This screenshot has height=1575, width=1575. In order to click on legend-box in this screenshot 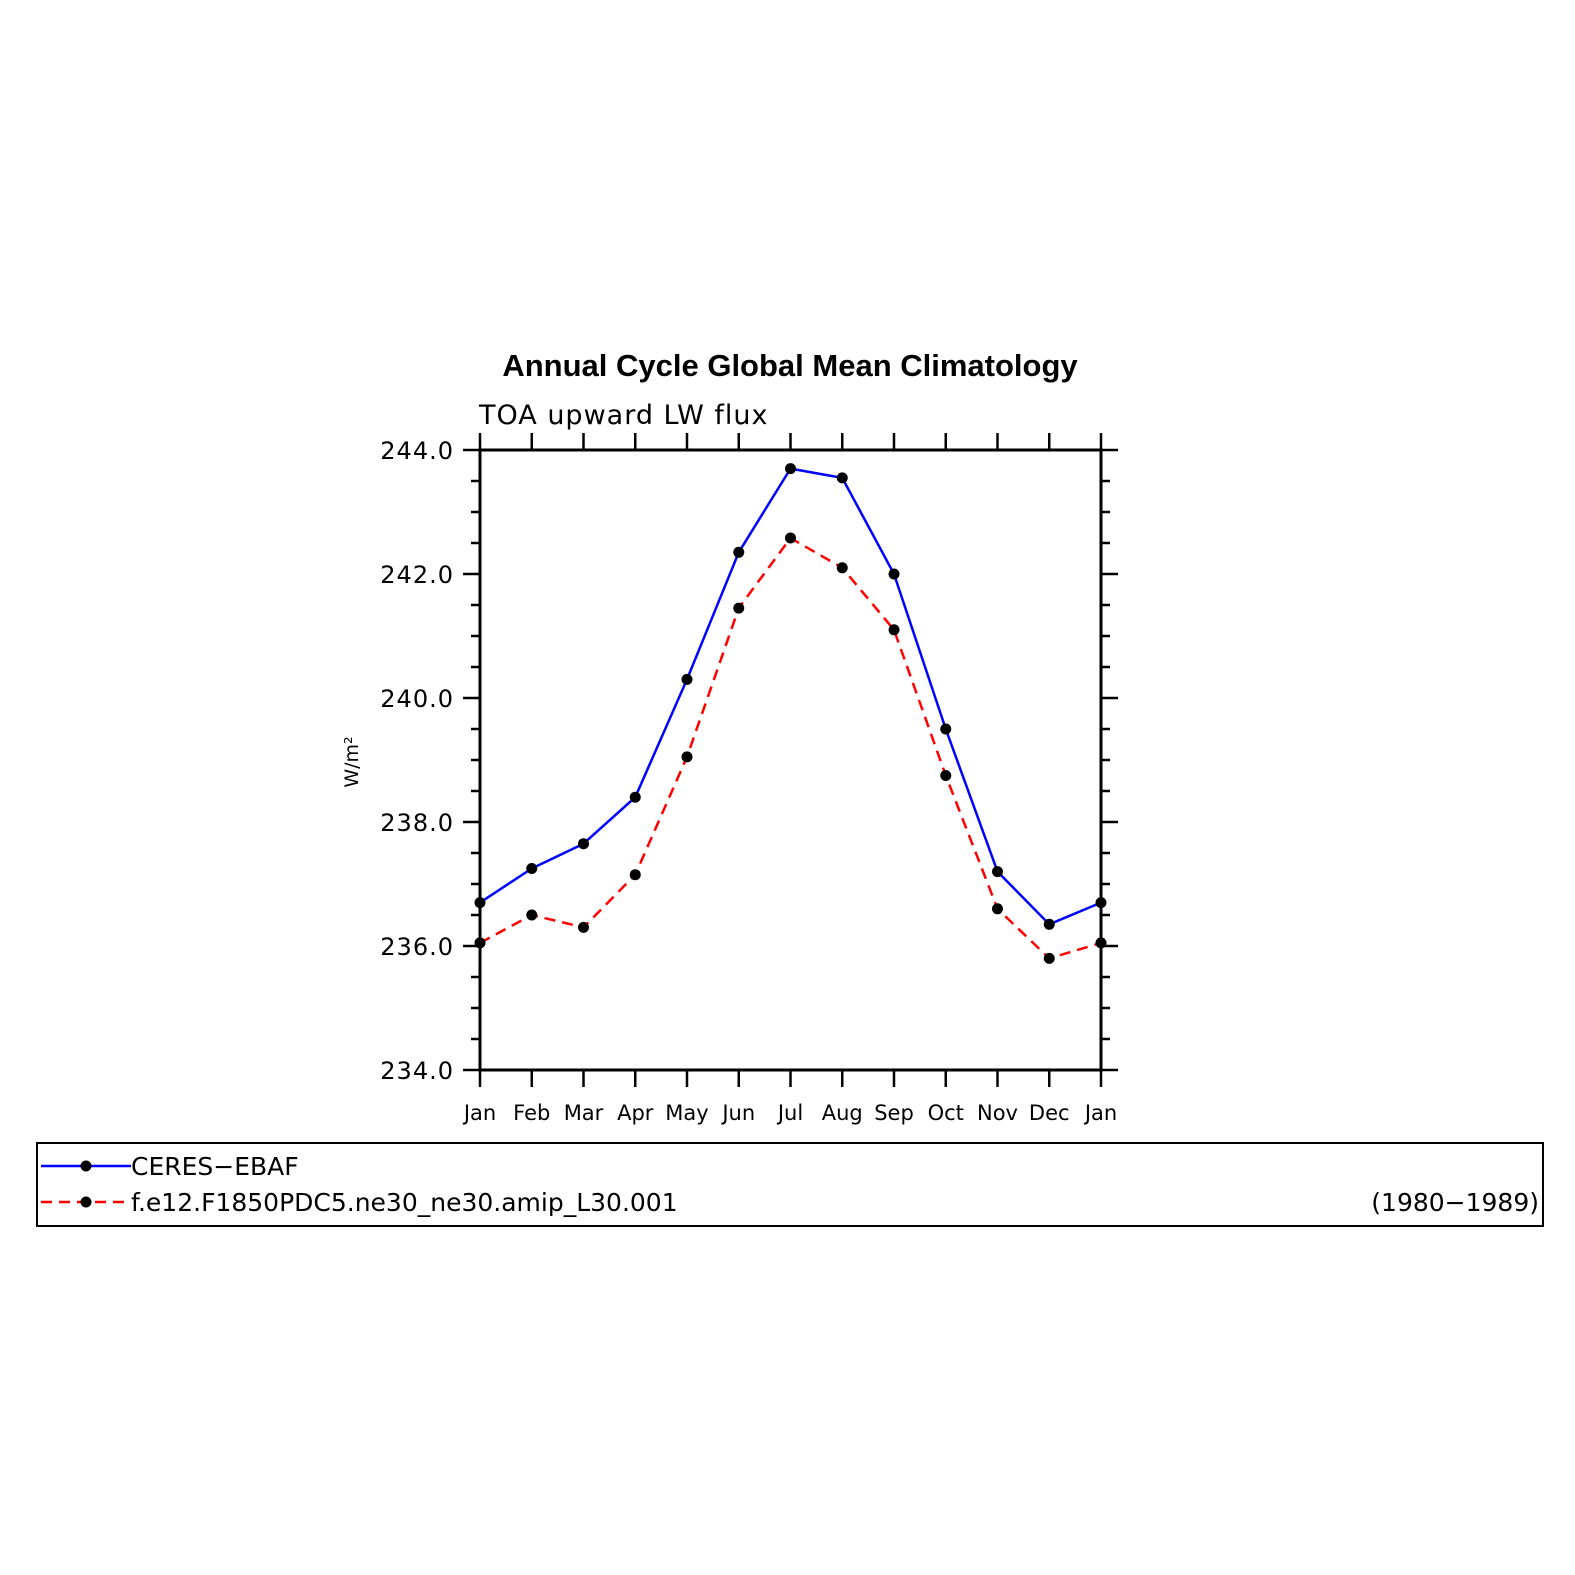, I will do `click(790, 1184)`.